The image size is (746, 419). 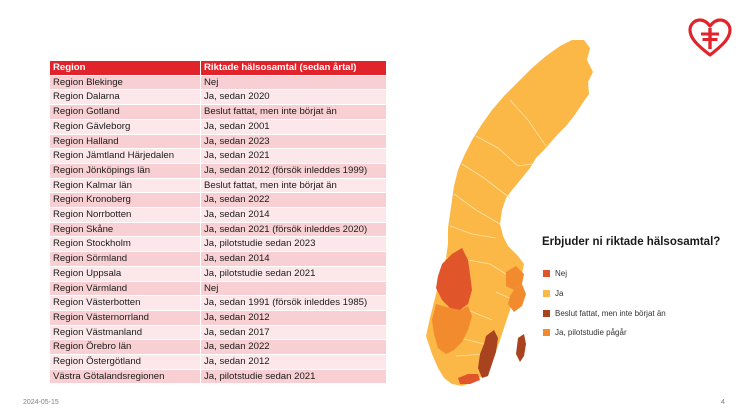 I want to click on table-row: Region Halland Ja, sedan 2023, so click(x=218, y=142).